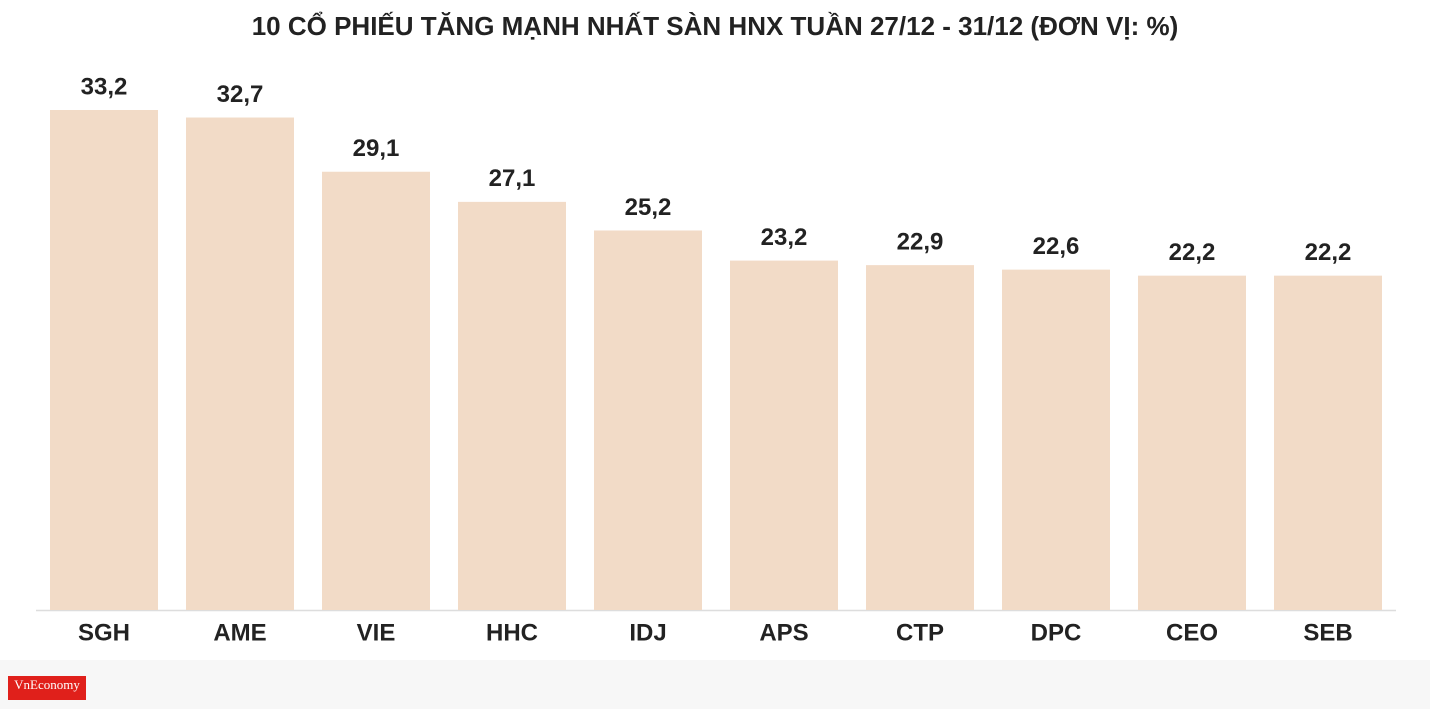 This screenshot has width=1430, height=709. Describe the element at coordinates (783, 632) in the screenshot. I see `x-tick-label: APS` at that location.